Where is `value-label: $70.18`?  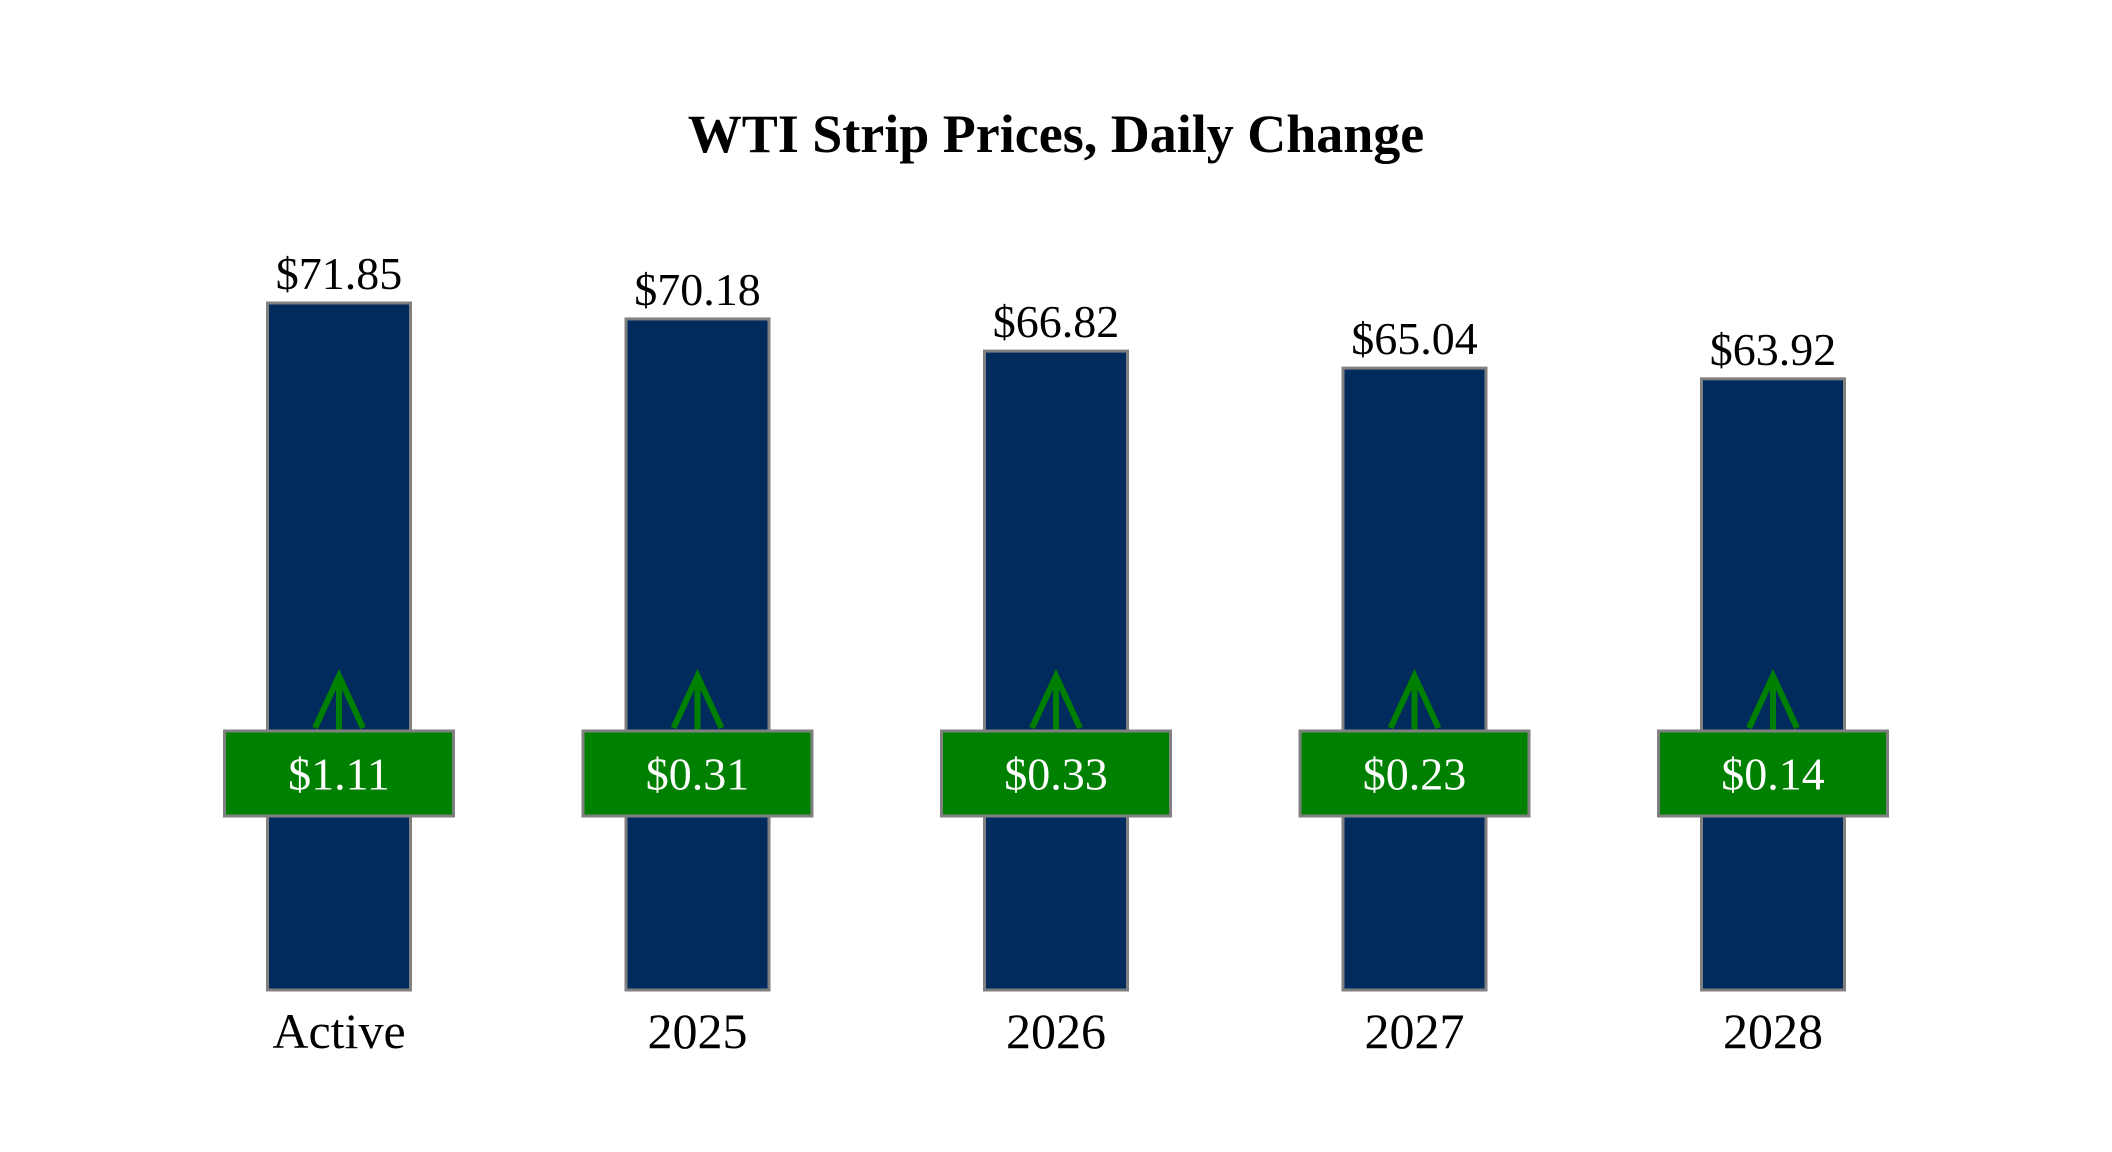
value-label: $70.18 is located at coordinates (697, 289).